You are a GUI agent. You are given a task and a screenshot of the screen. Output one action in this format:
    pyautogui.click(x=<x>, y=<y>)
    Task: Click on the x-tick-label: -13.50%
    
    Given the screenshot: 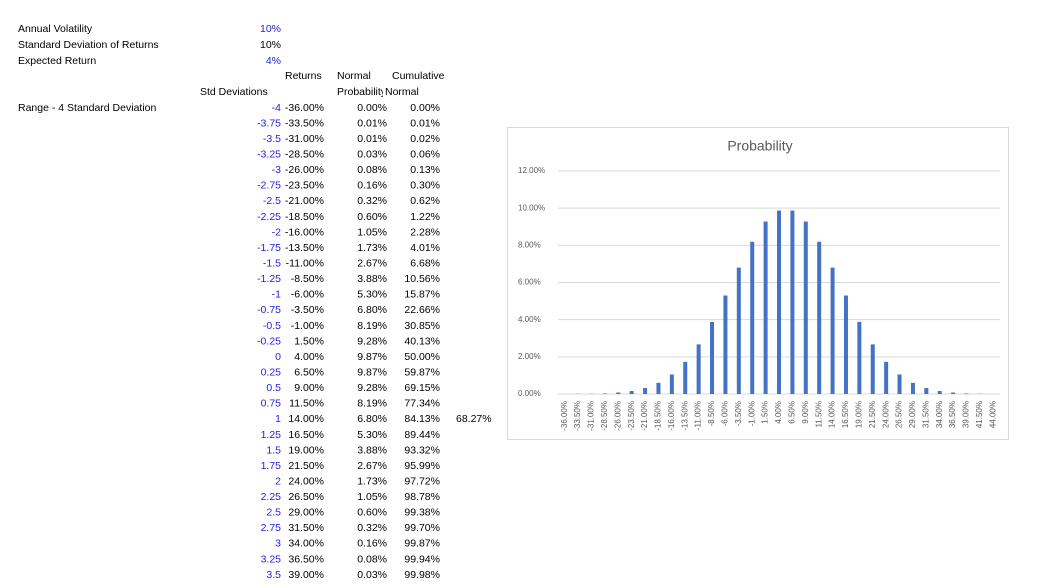 What is the action you would take?
    pyautogui.click(x=684, y=416)
    